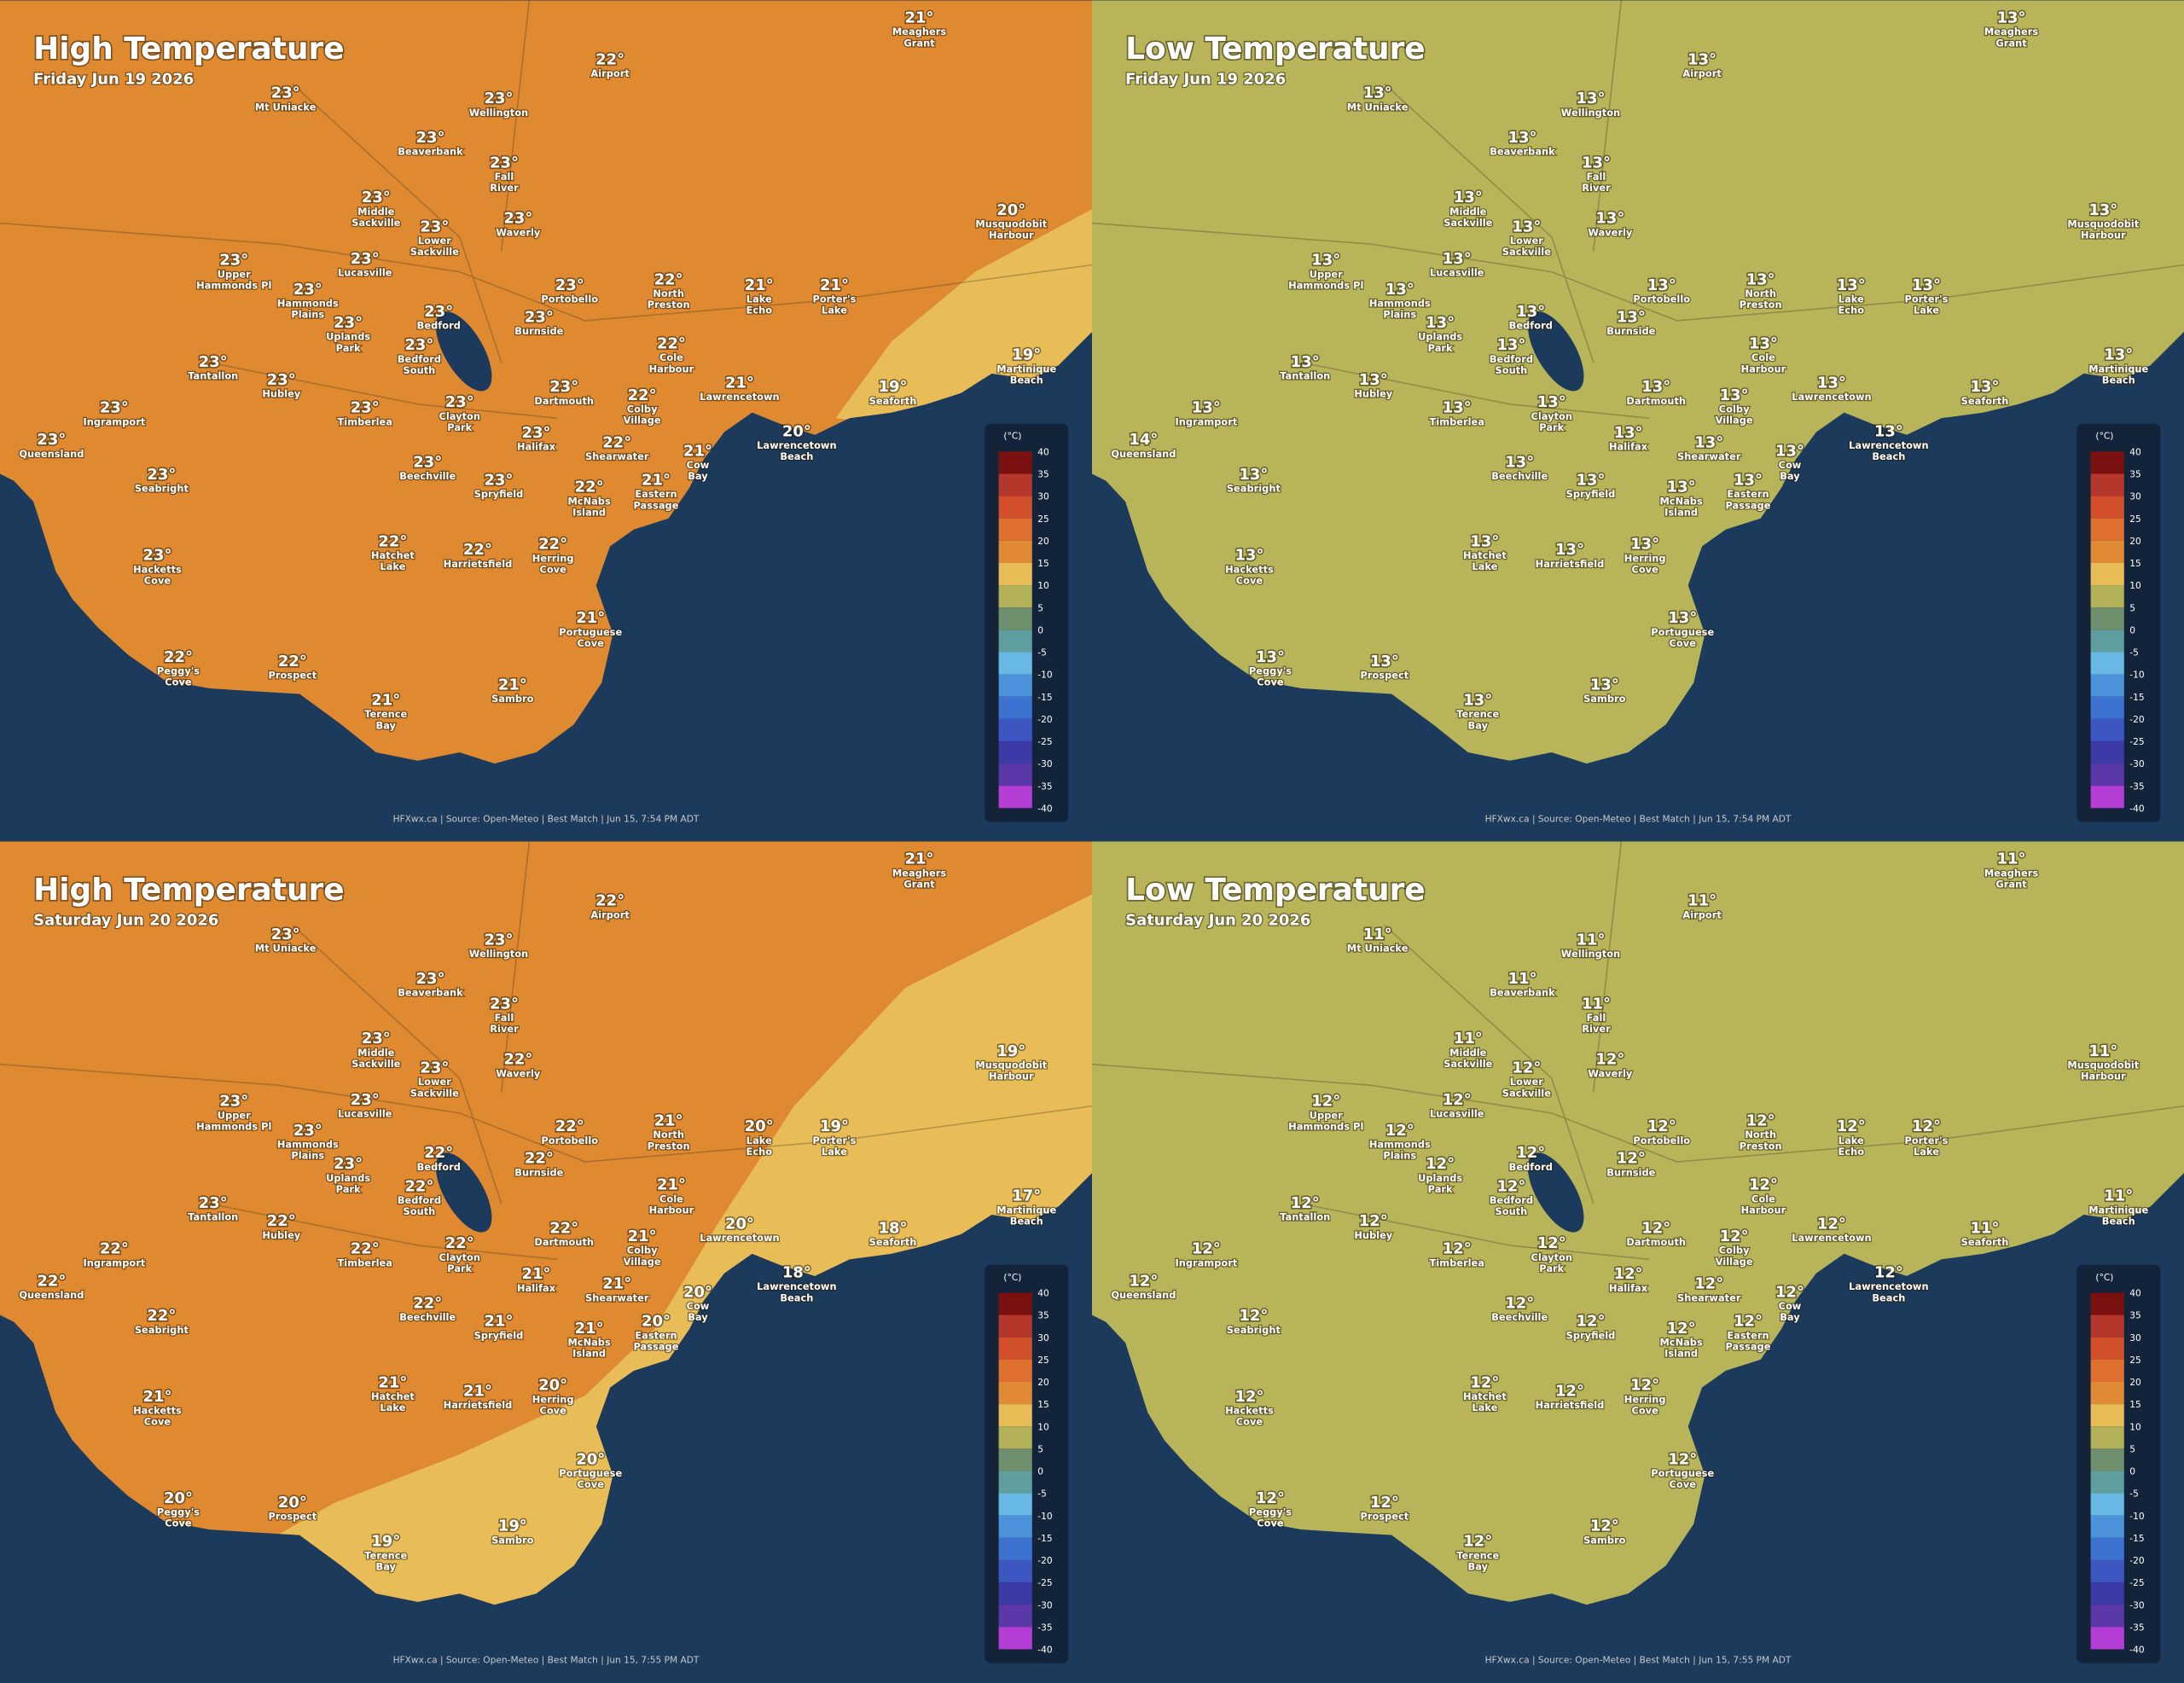 Image resolution: width=2184 pixels, height=1683 pixels. I want to click on place-name: Musquodobit, so click(2103, 1065).